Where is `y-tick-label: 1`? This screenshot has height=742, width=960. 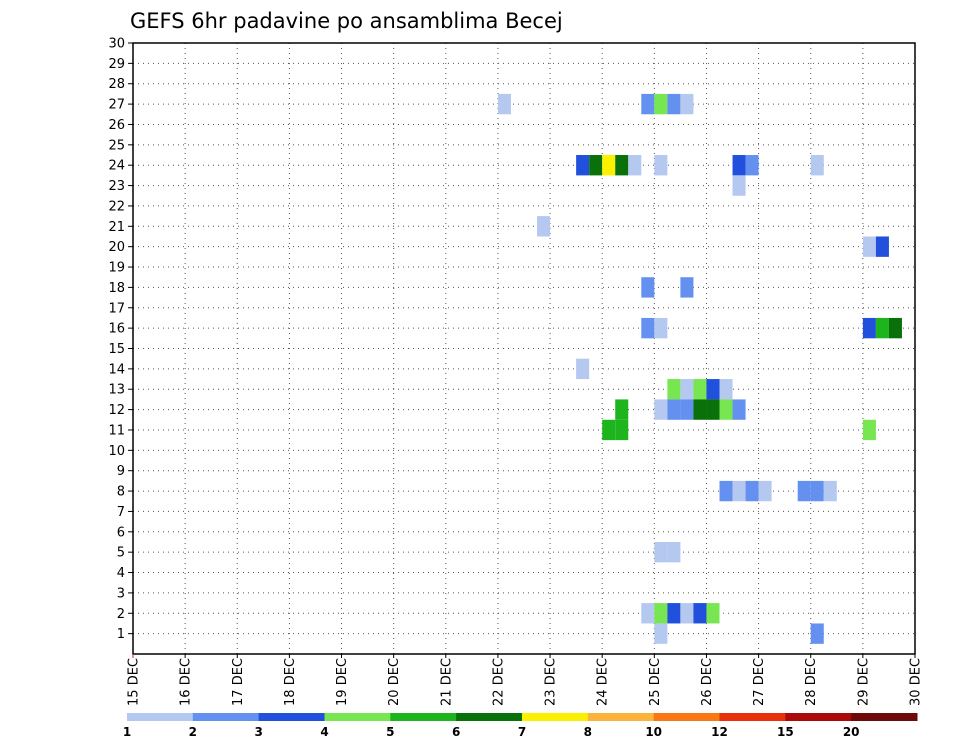
y-tick-label: 1 is located at coordinates (121, 634).